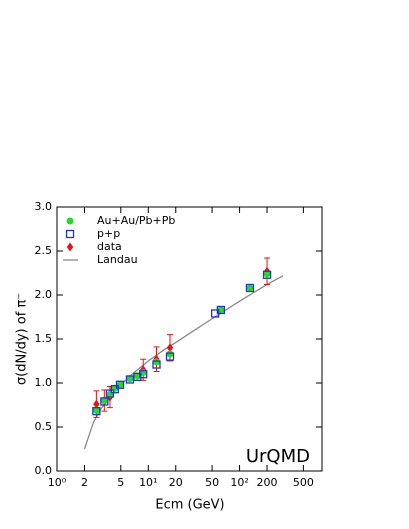 The height and width of the screenshot is (529, 409). I want to click on x-tick-label: 2, so click(84, 482).